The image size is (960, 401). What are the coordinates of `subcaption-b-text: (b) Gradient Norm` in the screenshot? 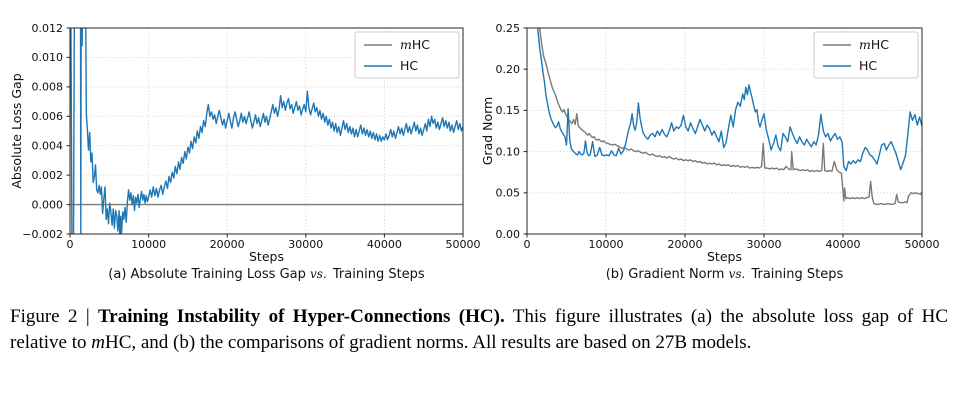 It's located at (667, 274).